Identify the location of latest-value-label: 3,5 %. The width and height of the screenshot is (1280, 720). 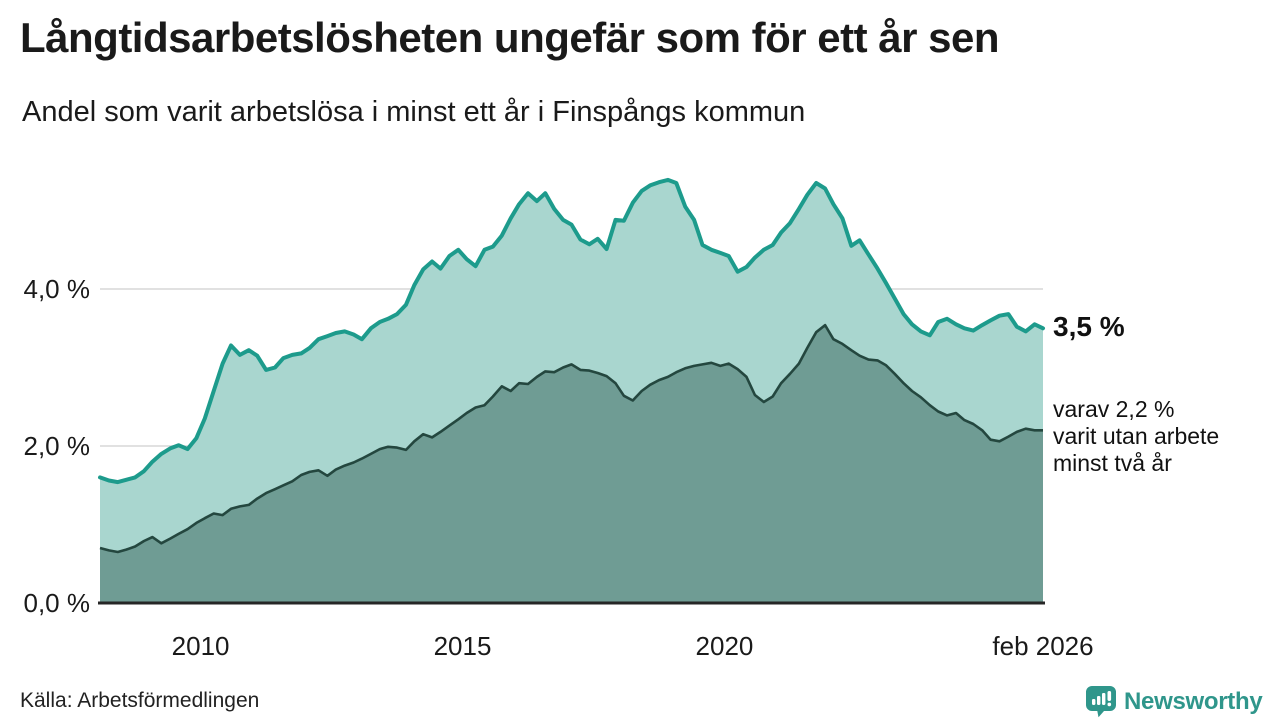
(1089, 327).